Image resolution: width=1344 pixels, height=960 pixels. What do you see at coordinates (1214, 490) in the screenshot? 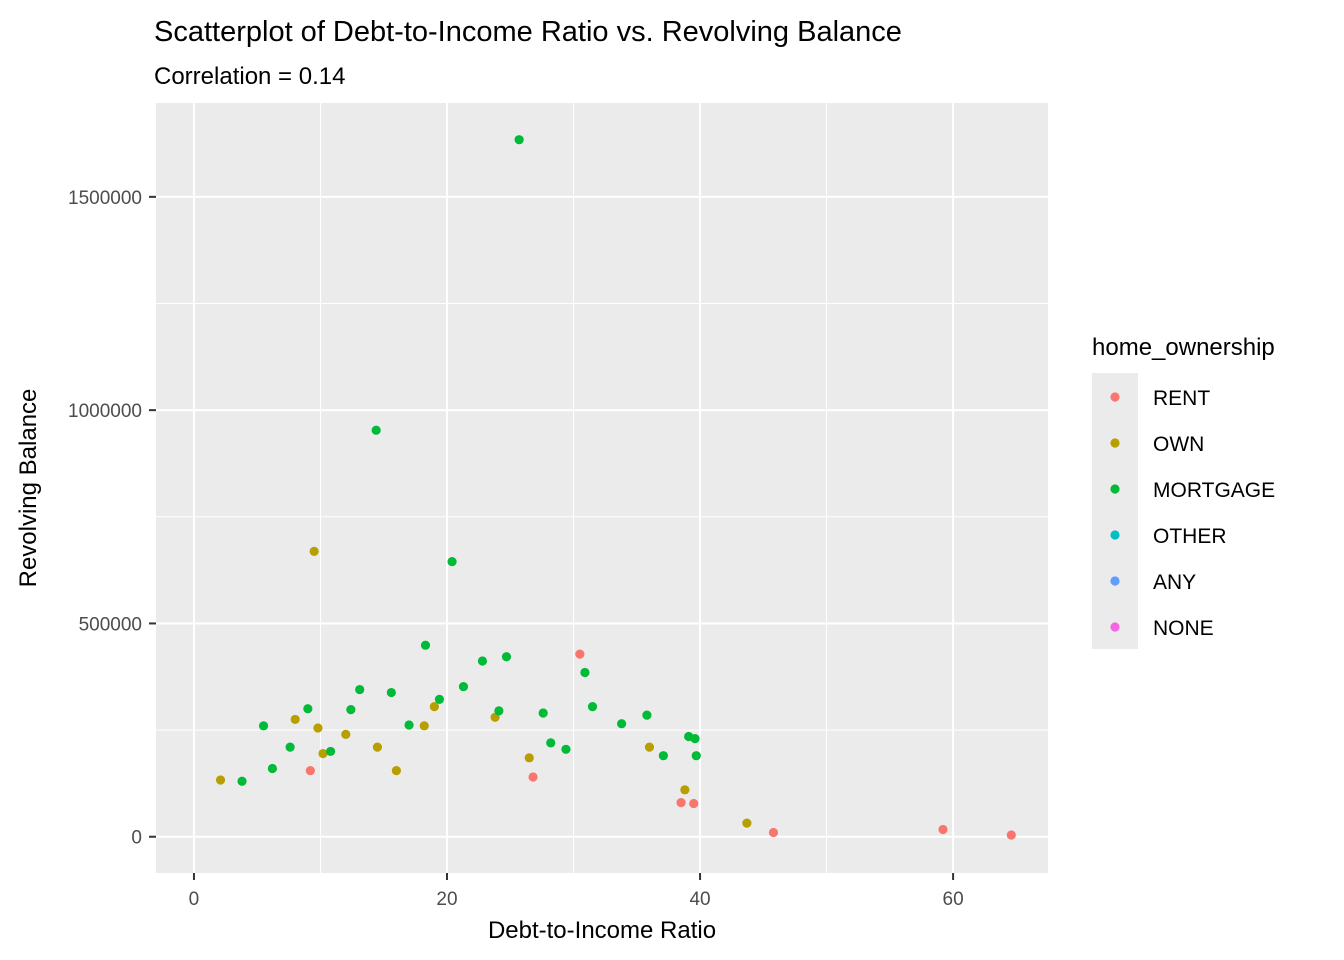
I see `legend-label-mortgage: MORTGAGE` at bounding box center [1214, 490].